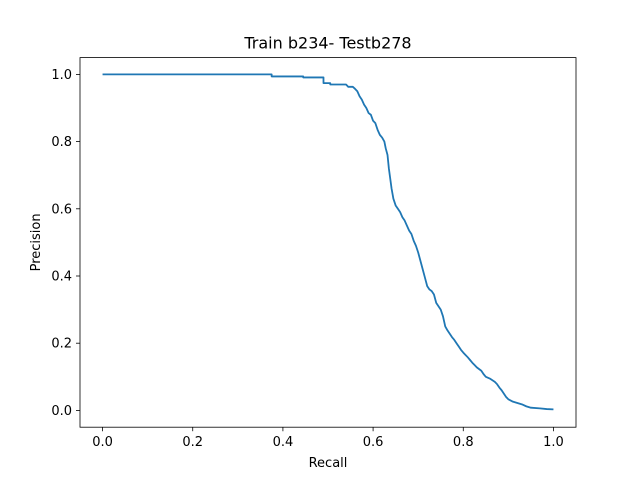 This screenshot has width=640, height=480. What do you see at coordinates (61, 411) in the screenshot?
I see `y-tick-label: 0.0` at bounding box center [61, 411].